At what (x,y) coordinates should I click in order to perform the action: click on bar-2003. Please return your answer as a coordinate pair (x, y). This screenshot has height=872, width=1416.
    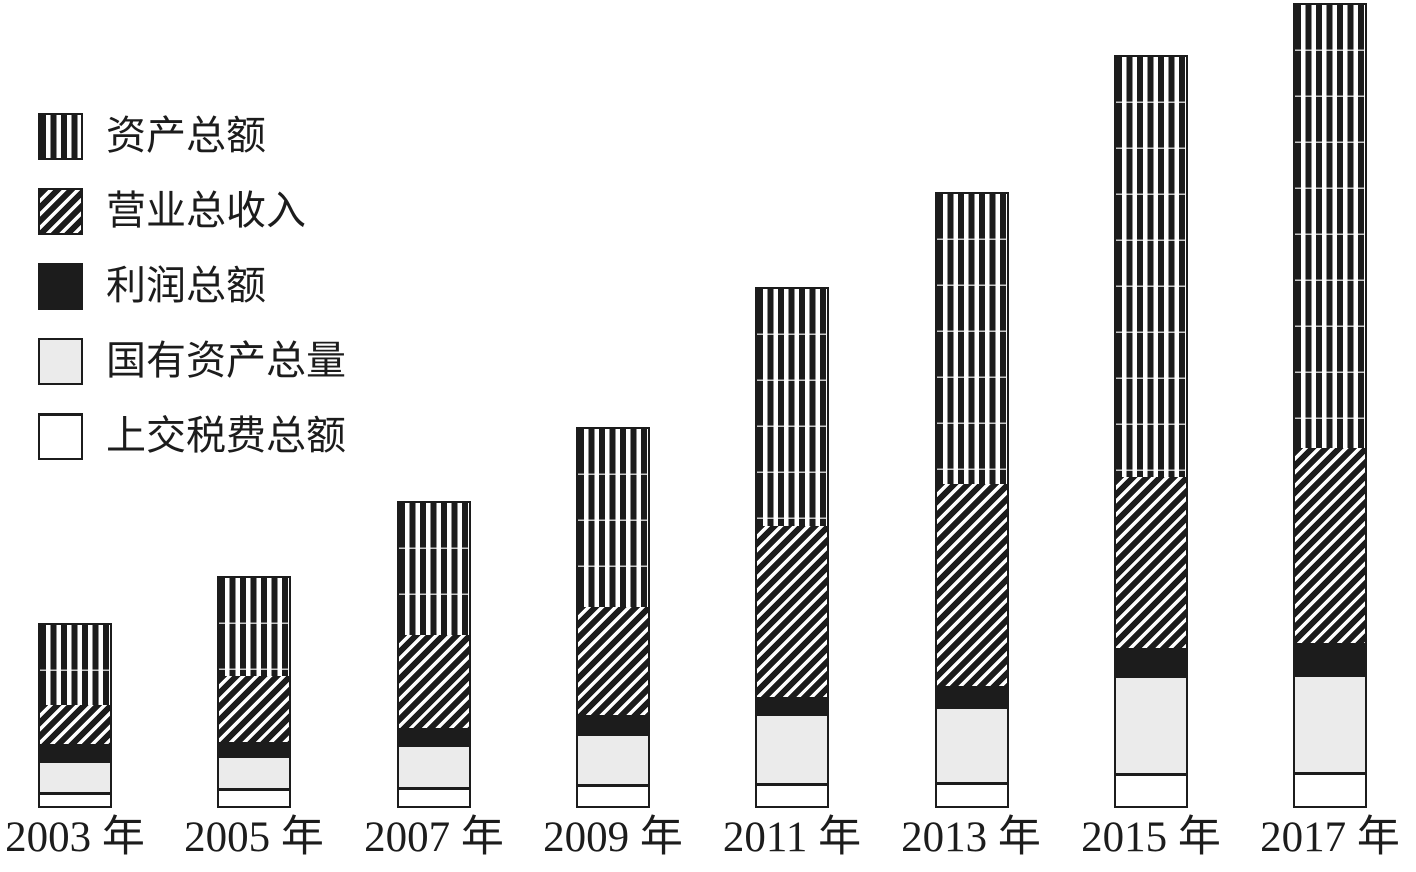
    Looking at the image, I should click on (75, 715).